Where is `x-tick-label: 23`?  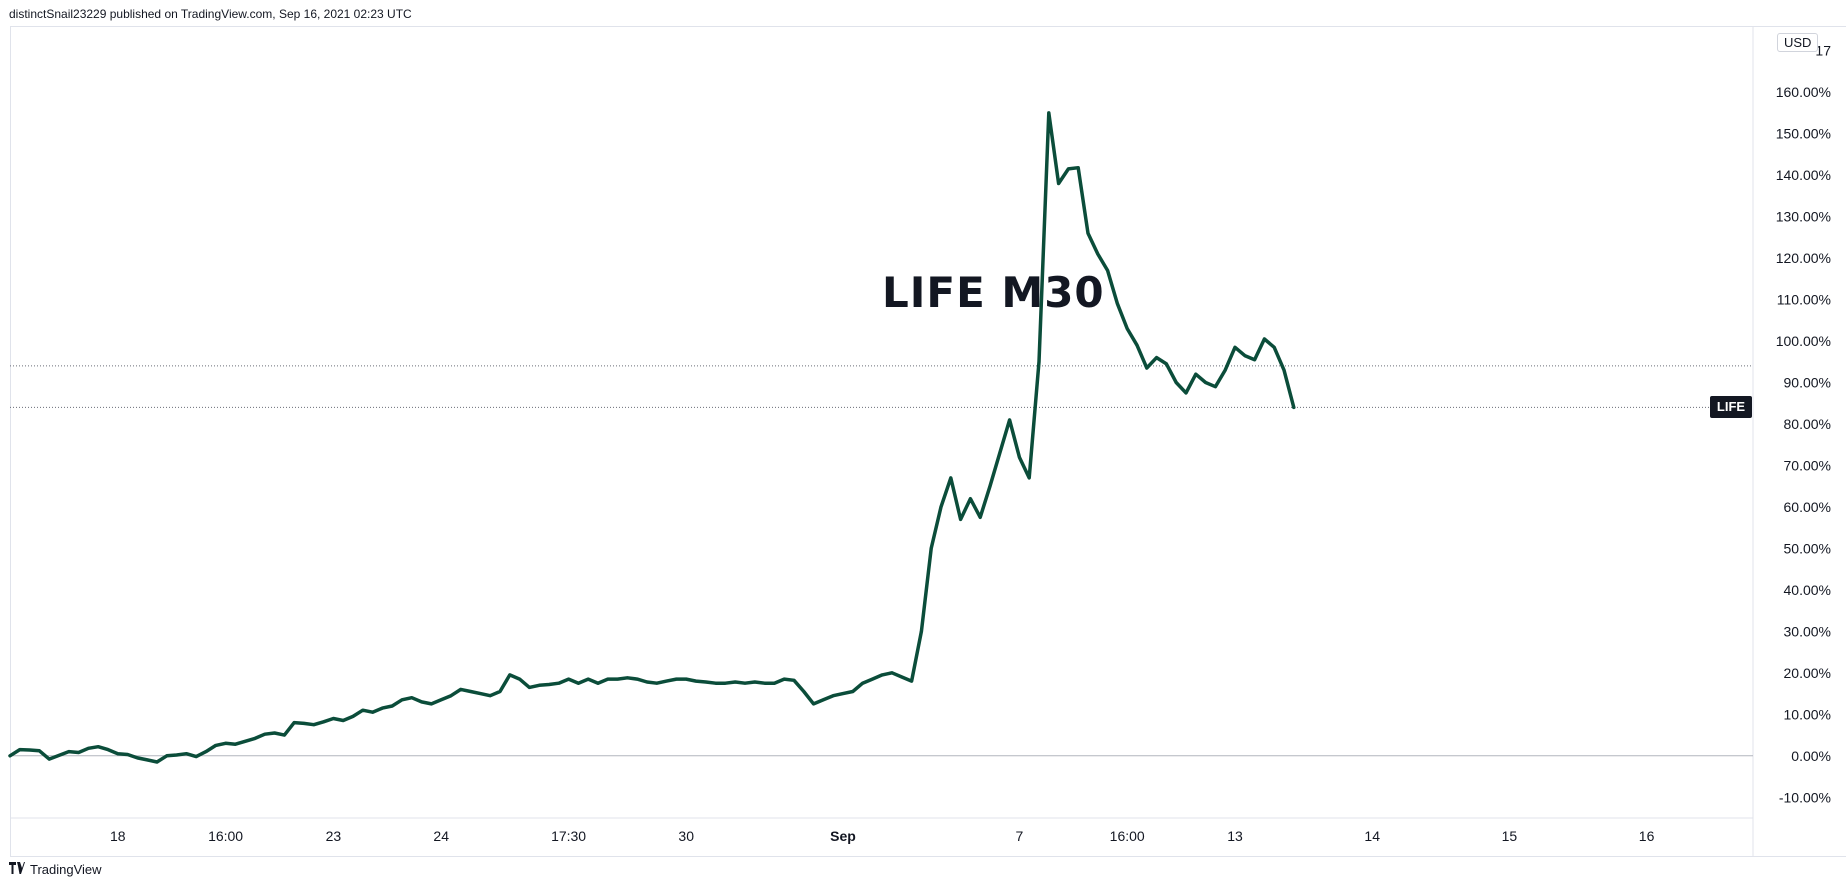
x-tick-label: 23 is located at coordinates (334, 836).